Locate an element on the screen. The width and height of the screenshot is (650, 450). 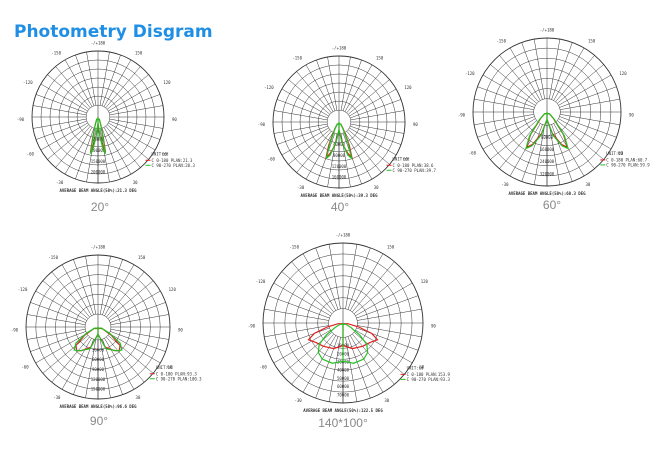
legend-entry: C 0-180 PLAN:38.6 is located at coordinates (414, 165).